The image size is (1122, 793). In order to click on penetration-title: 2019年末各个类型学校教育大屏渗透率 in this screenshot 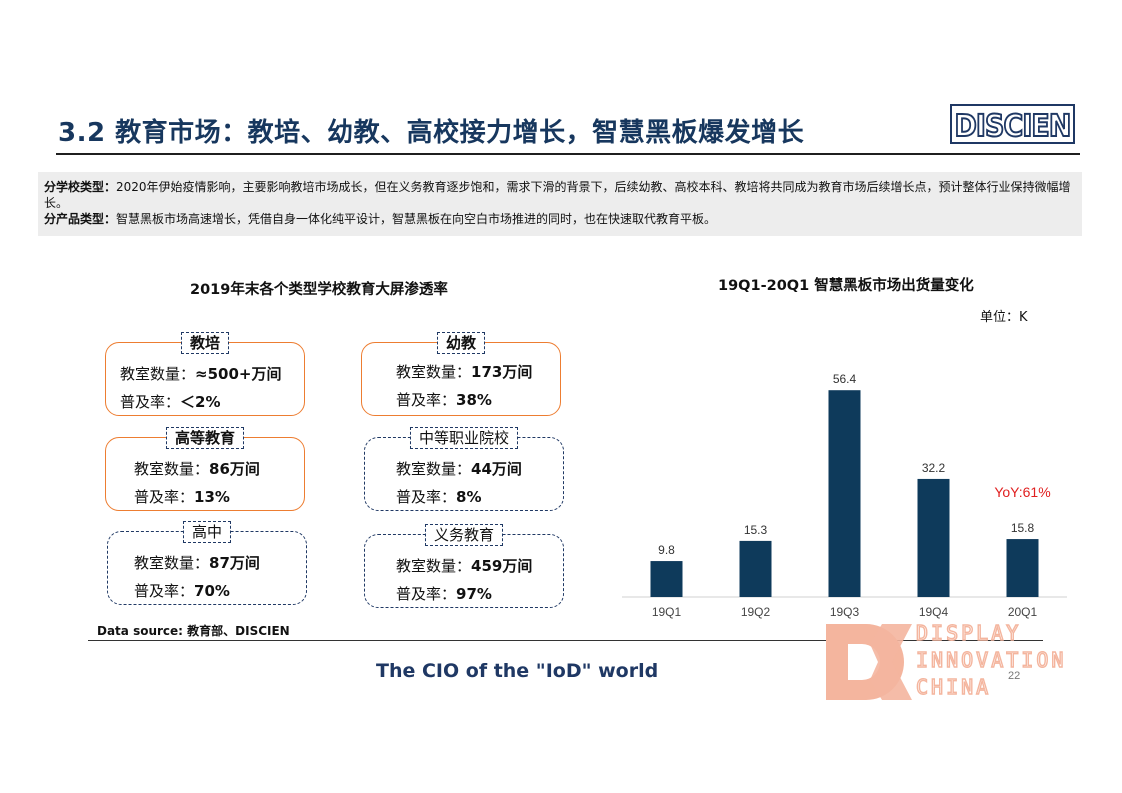, I will do `click(319, 290)`.